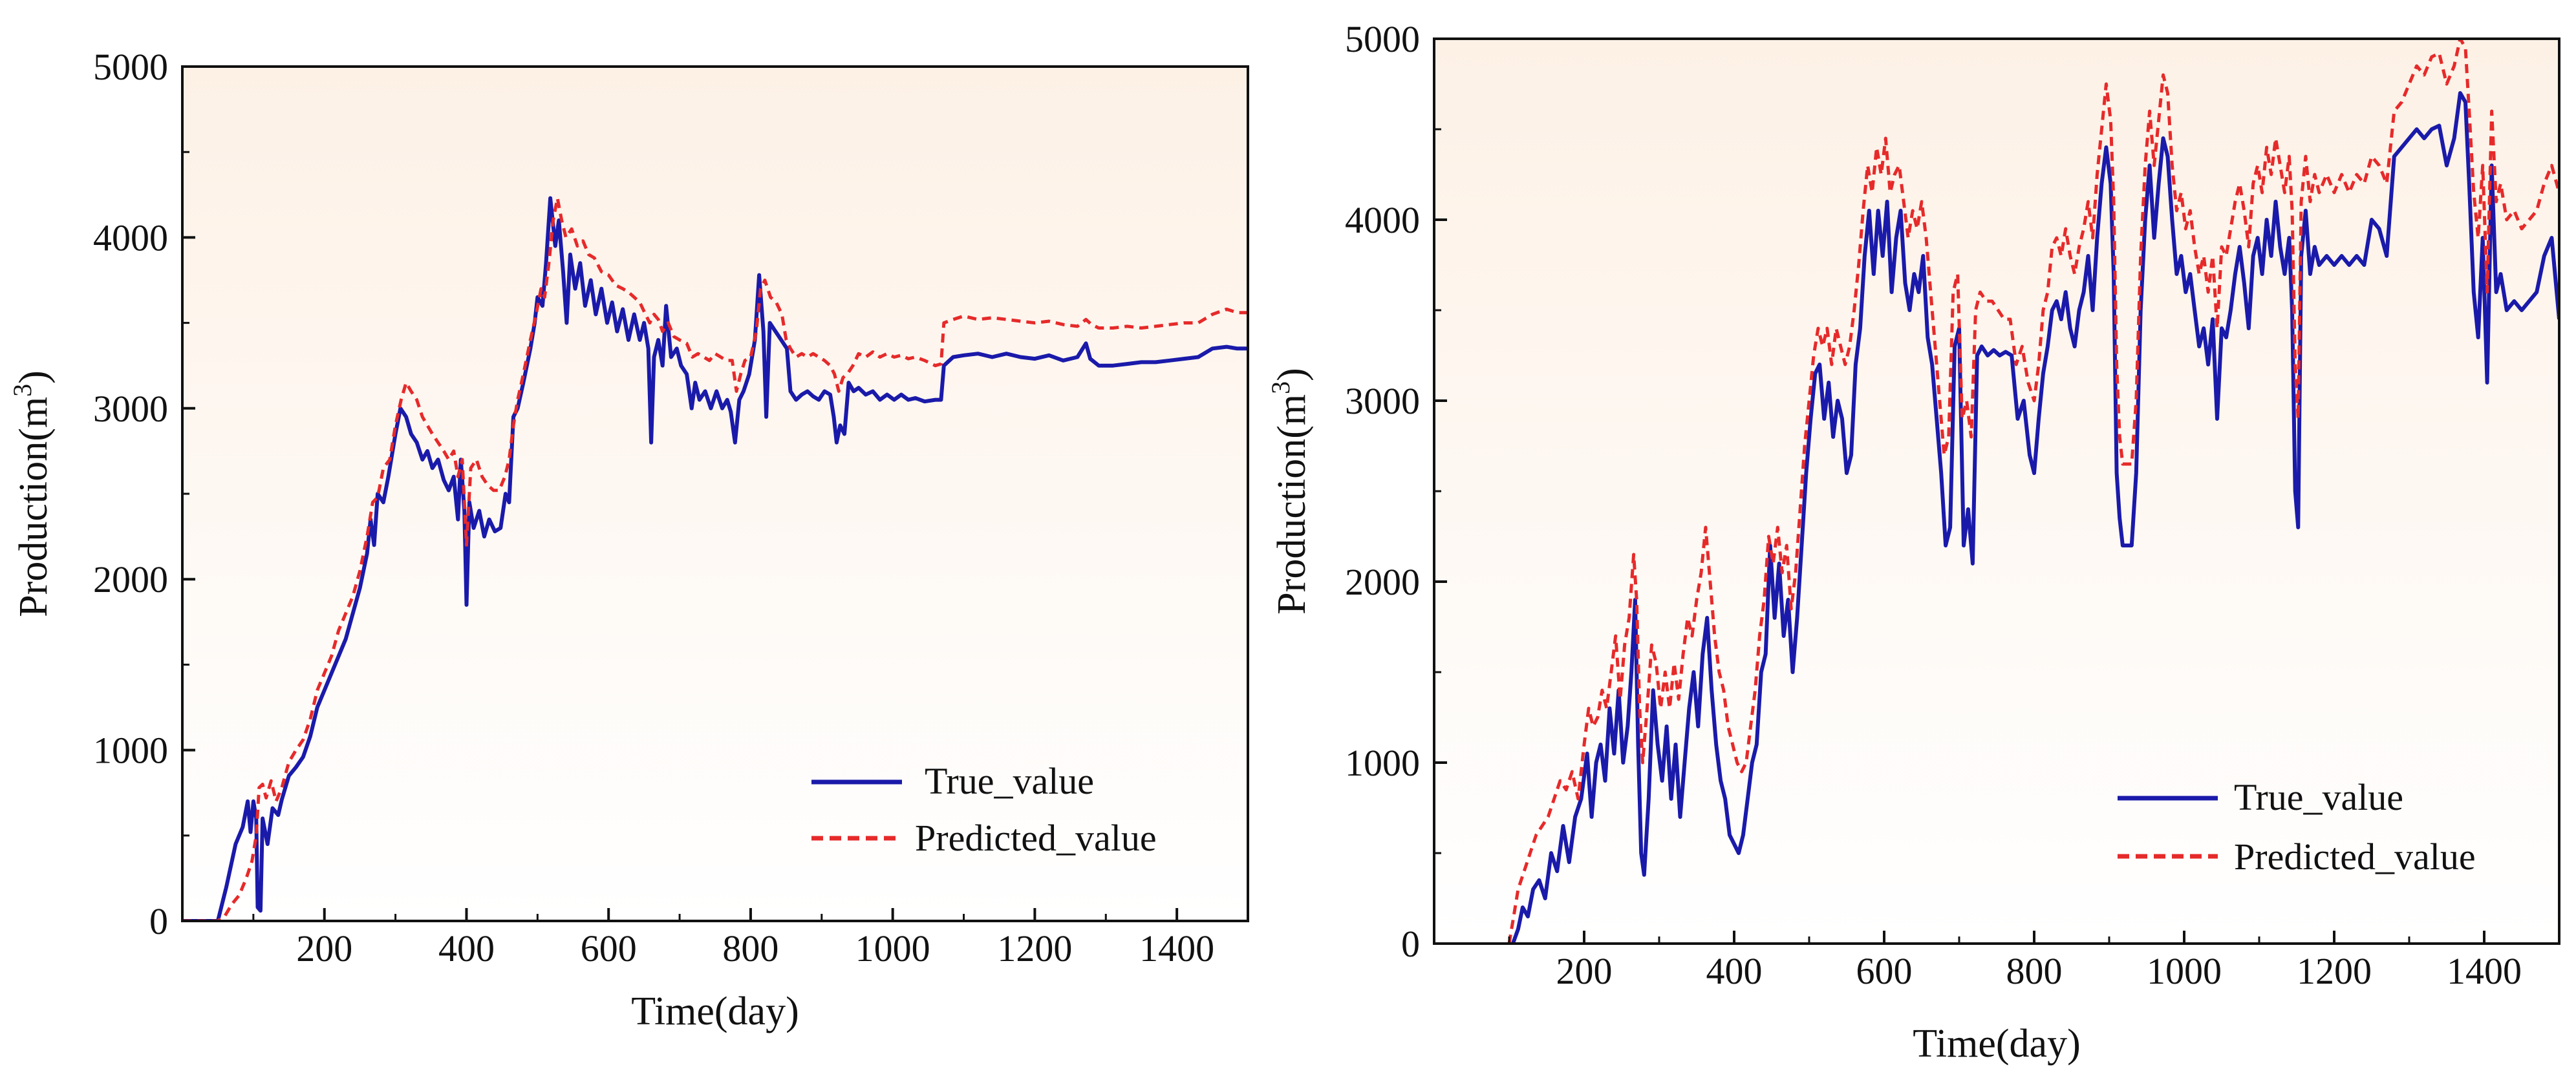 The image size is (2576, 1089). I want to click on legend-label-predicted-left: Predicted_value, so click(1036, 838).